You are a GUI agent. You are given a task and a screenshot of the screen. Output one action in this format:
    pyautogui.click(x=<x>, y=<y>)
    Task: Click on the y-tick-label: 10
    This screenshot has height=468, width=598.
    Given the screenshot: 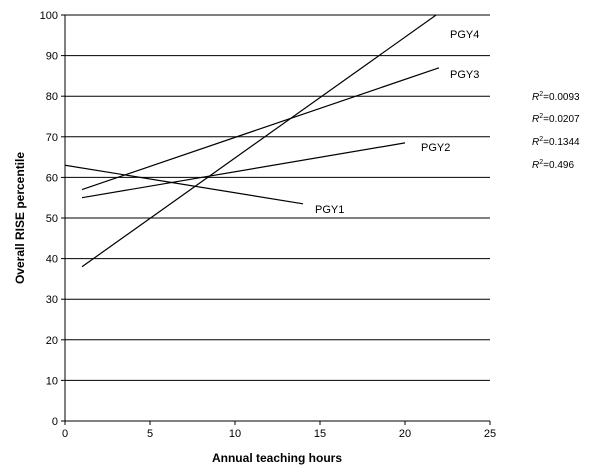 What is the action you would take?
    pyautogui.click(x=52, y=381)
    